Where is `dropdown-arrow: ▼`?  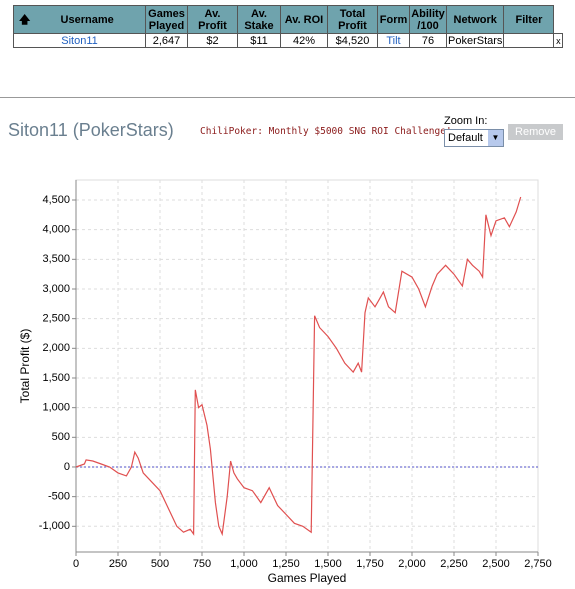
dropdown-arrow: ▼ is located at coordinates (495, 138).